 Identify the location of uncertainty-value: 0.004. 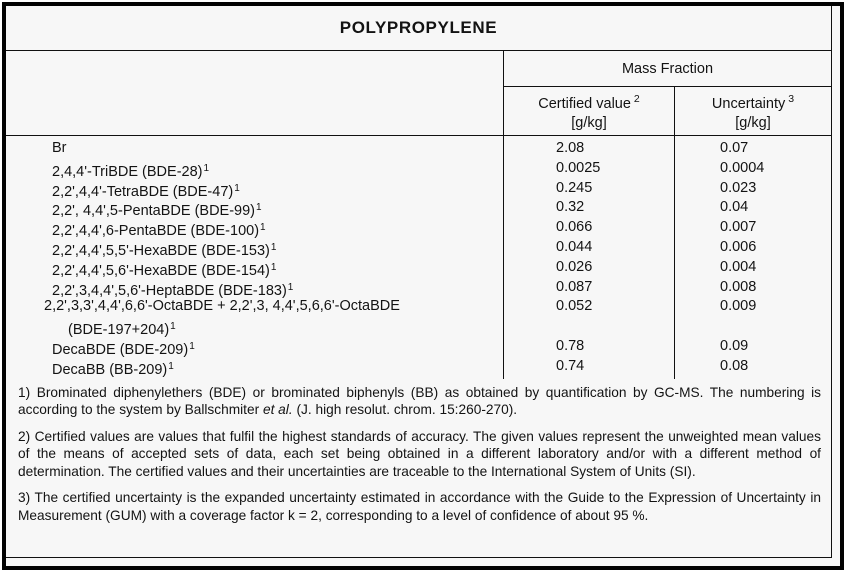
(738, 266).